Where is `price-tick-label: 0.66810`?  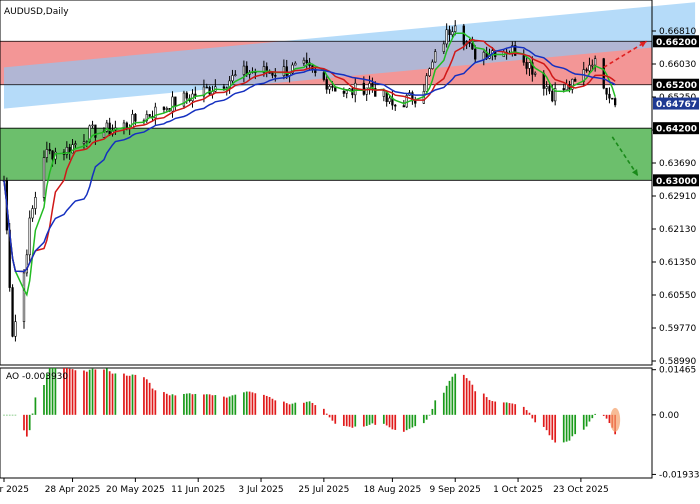
price-tick-label: 0.66810 is located at coordinates (677, 32).